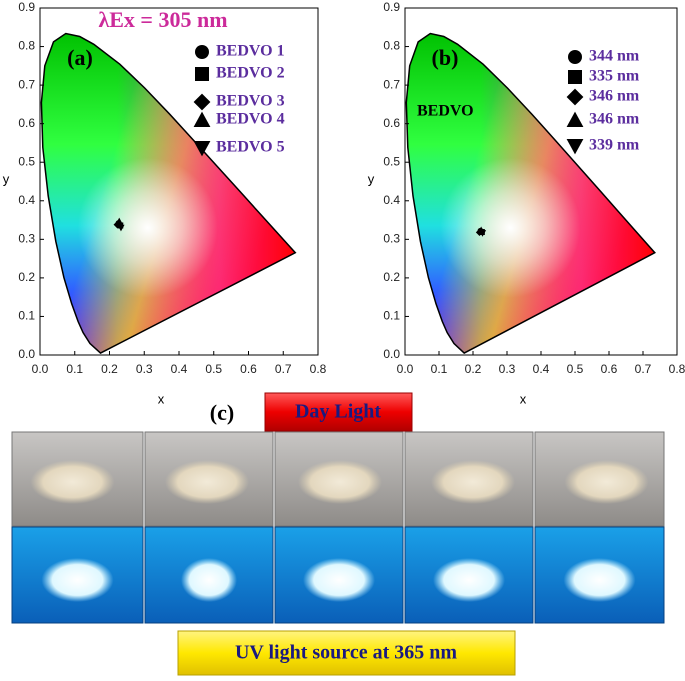  What do you see at coordinates (250, 73) in the screenshot?
I see `legend-label: BEDVO 2` at bounding box center [250, 73].